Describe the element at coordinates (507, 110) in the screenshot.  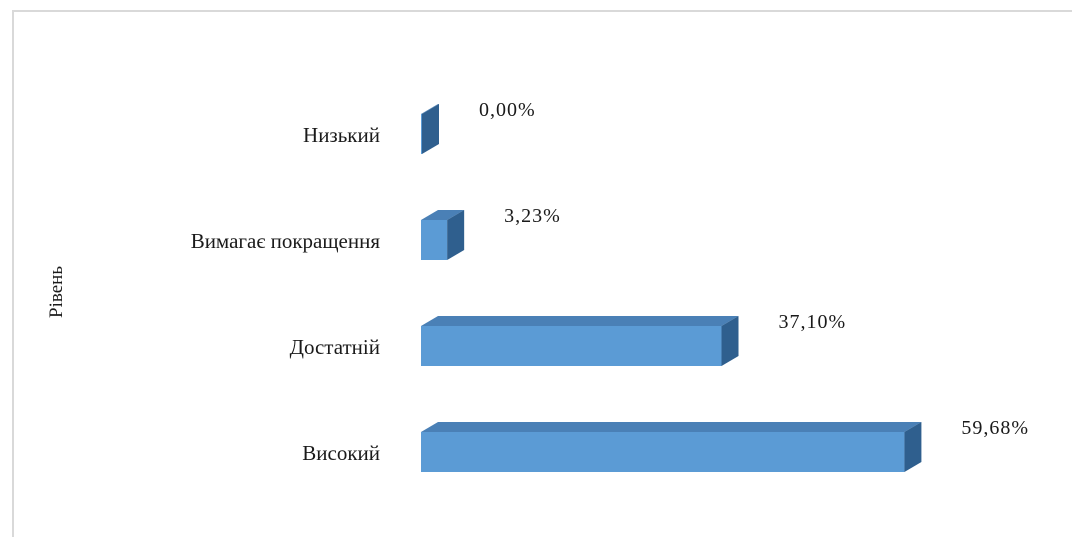
I see `value-label: 0,00%` at that location.